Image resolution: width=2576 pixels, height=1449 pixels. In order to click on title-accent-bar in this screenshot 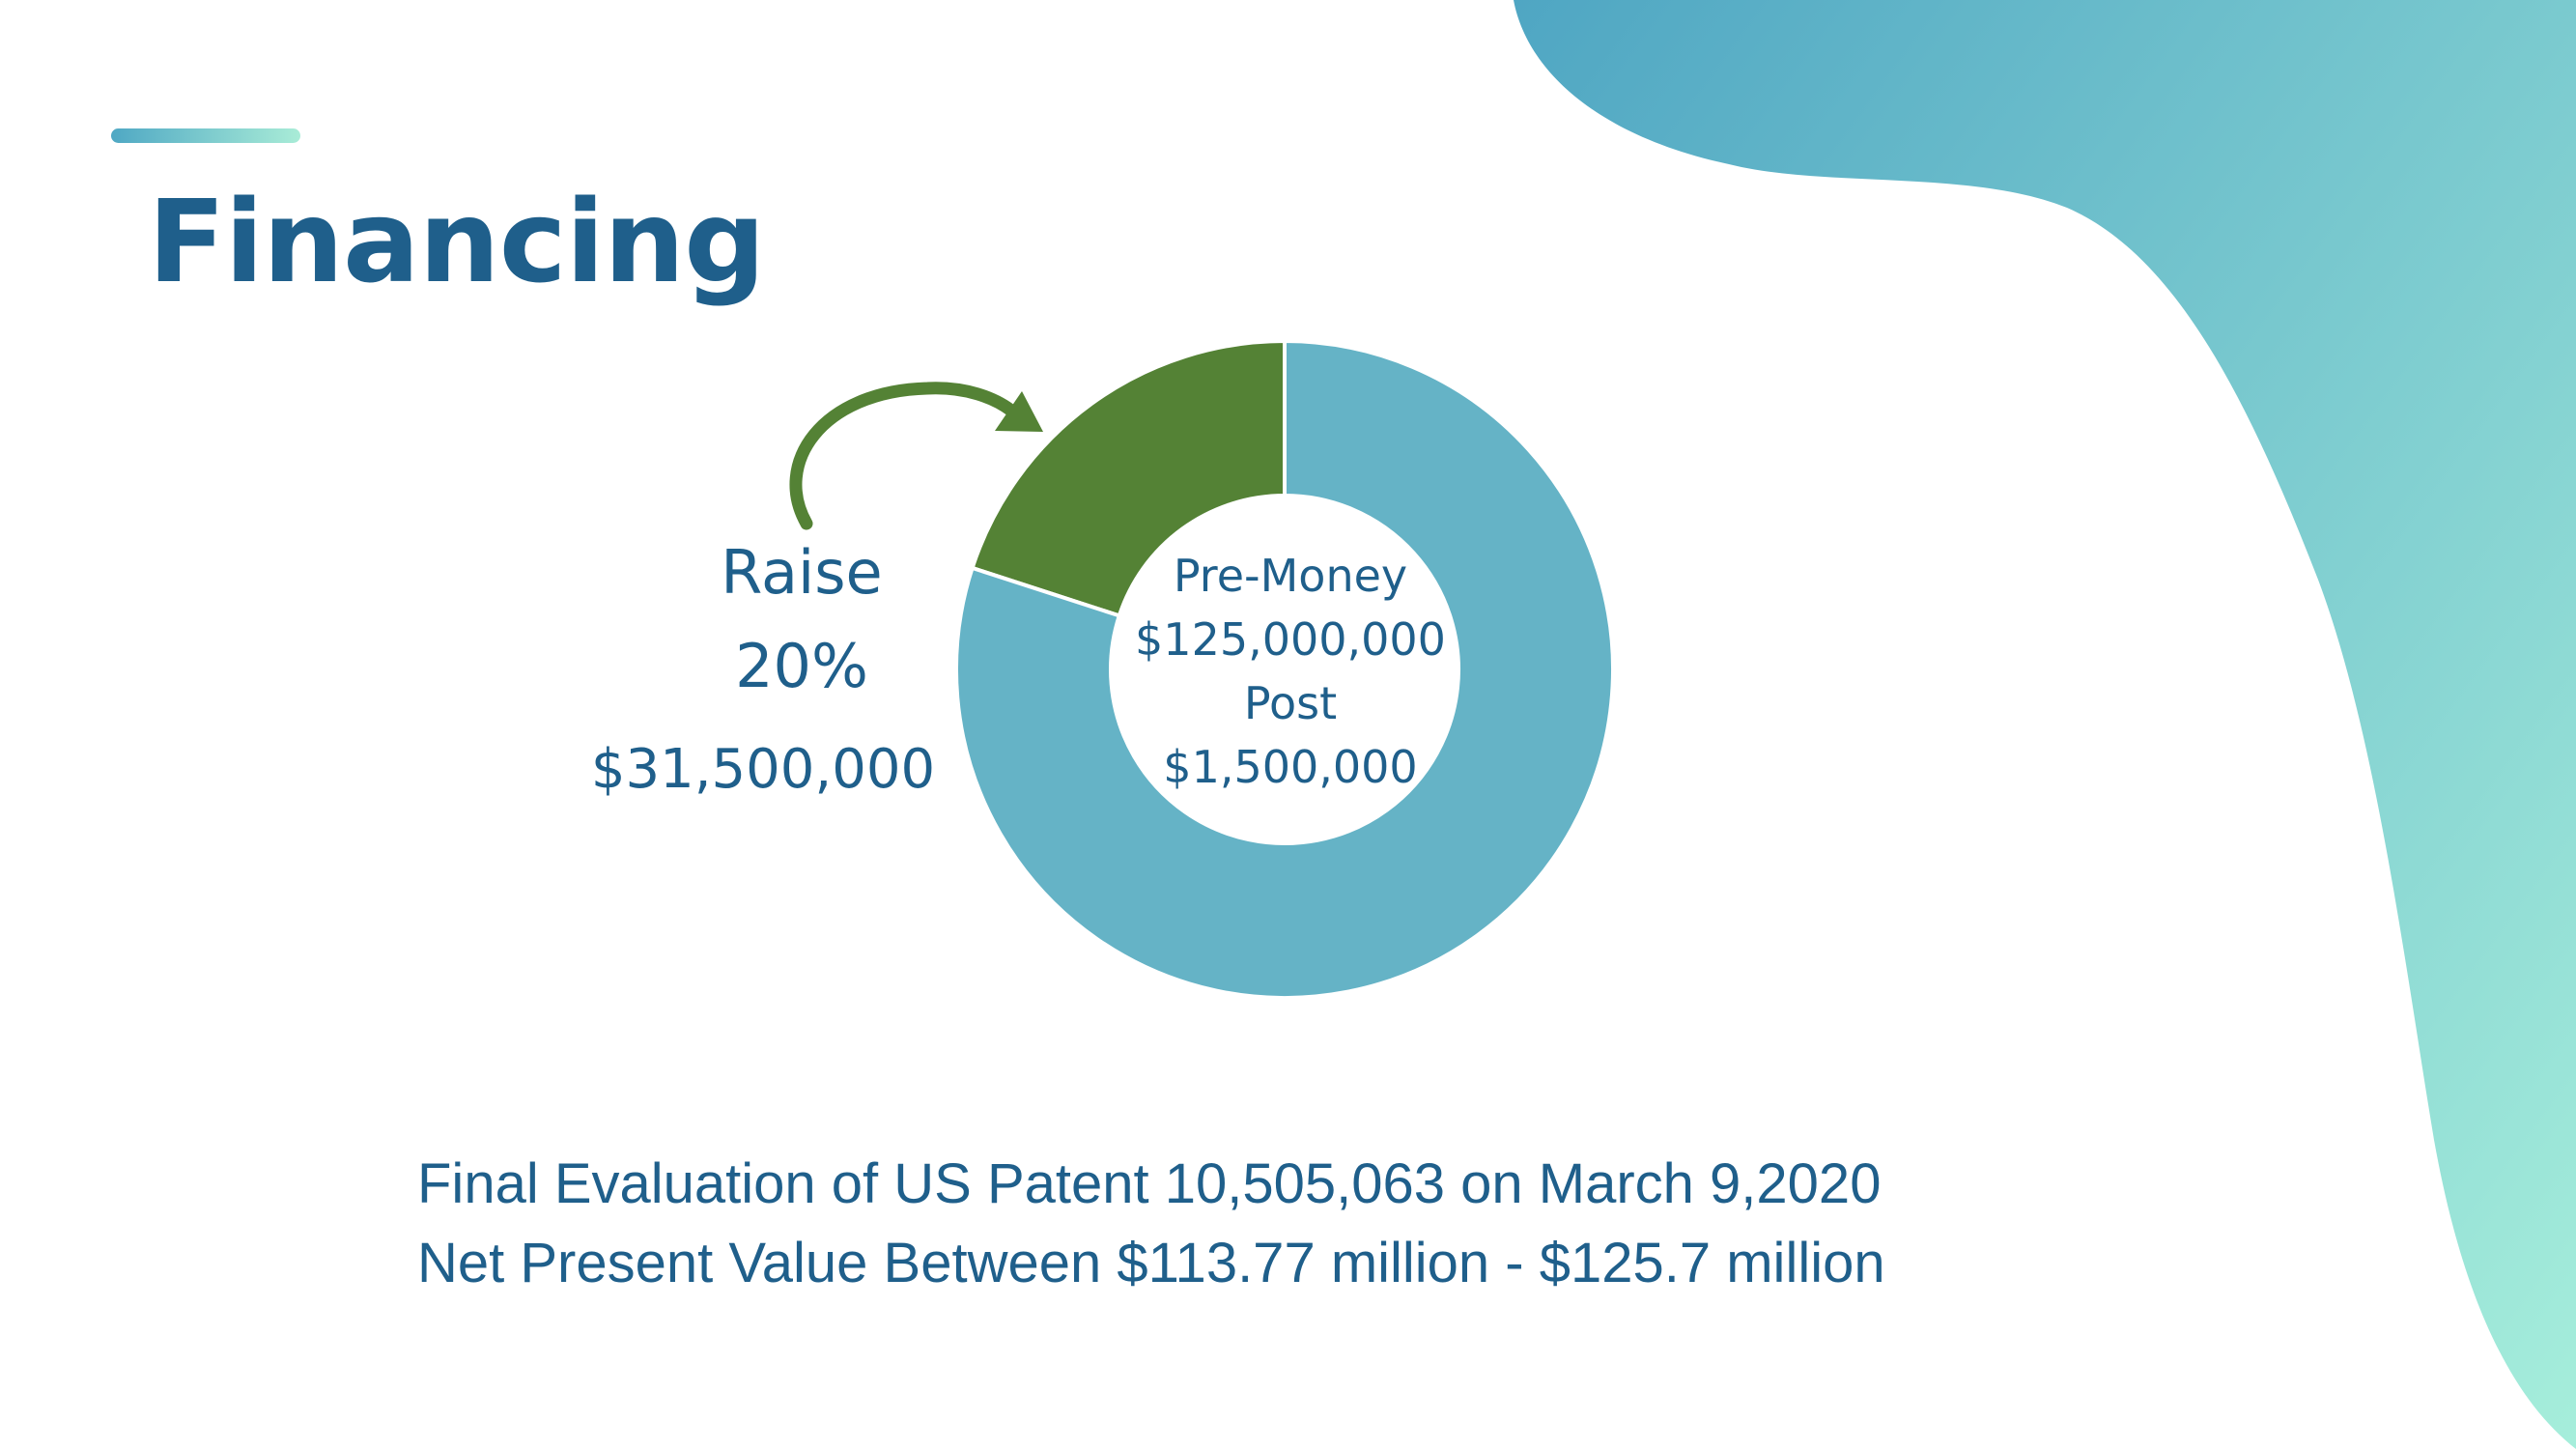, I will do `click(205, 135)`.